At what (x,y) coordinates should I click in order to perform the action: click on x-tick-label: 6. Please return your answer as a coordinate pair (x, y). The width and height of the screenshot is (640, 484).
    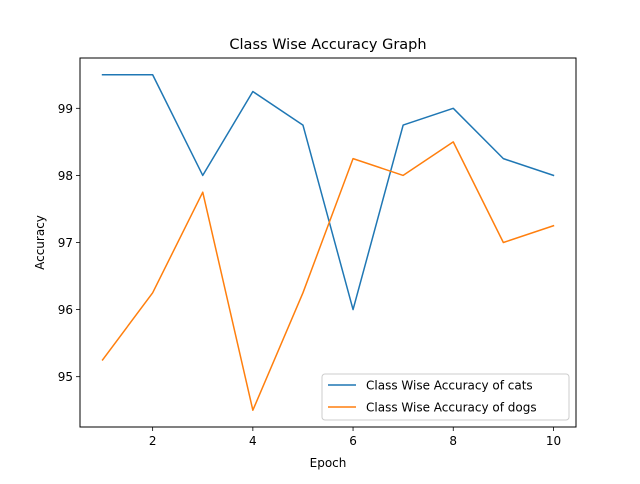
    Looking at the image, I should click on (353, 441).